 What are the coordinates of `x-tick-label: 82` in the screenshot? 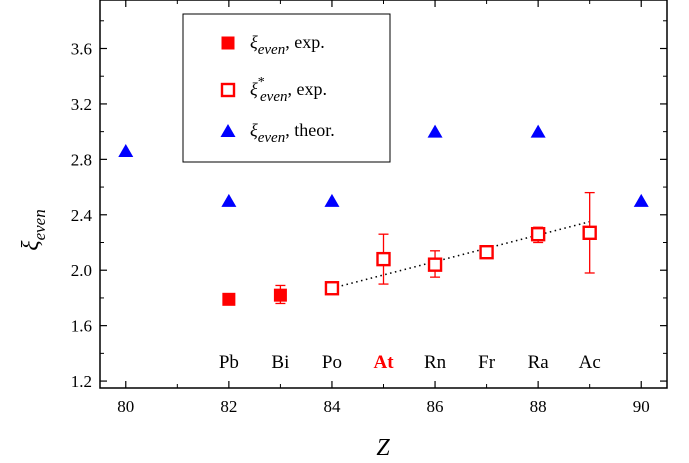 It's located at (228, 406).